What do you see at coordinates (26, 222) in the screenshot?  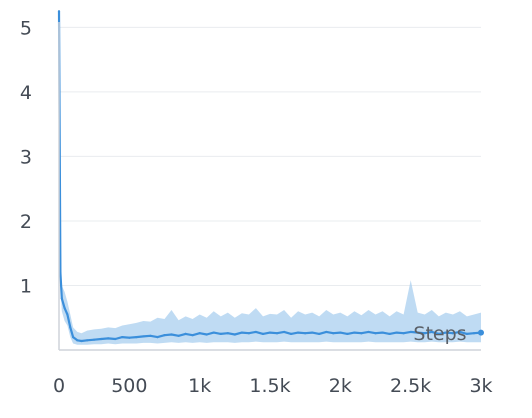 I see `y-tick-label-1: 2` at bounding box center [26, 222].